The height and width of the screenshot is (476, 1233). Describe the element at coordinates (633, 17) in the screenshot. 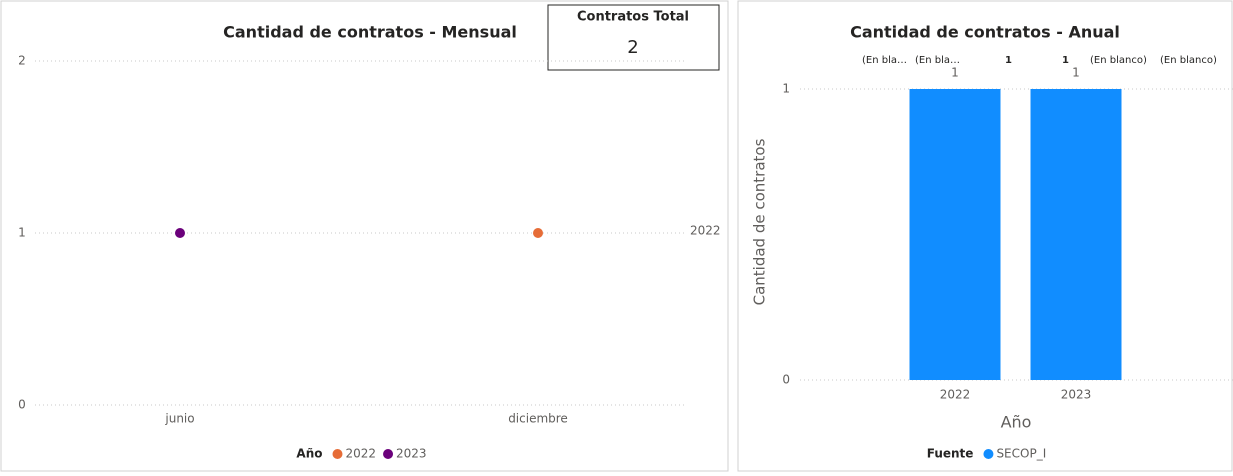

I see `card-title: Contratos Total` at that location.